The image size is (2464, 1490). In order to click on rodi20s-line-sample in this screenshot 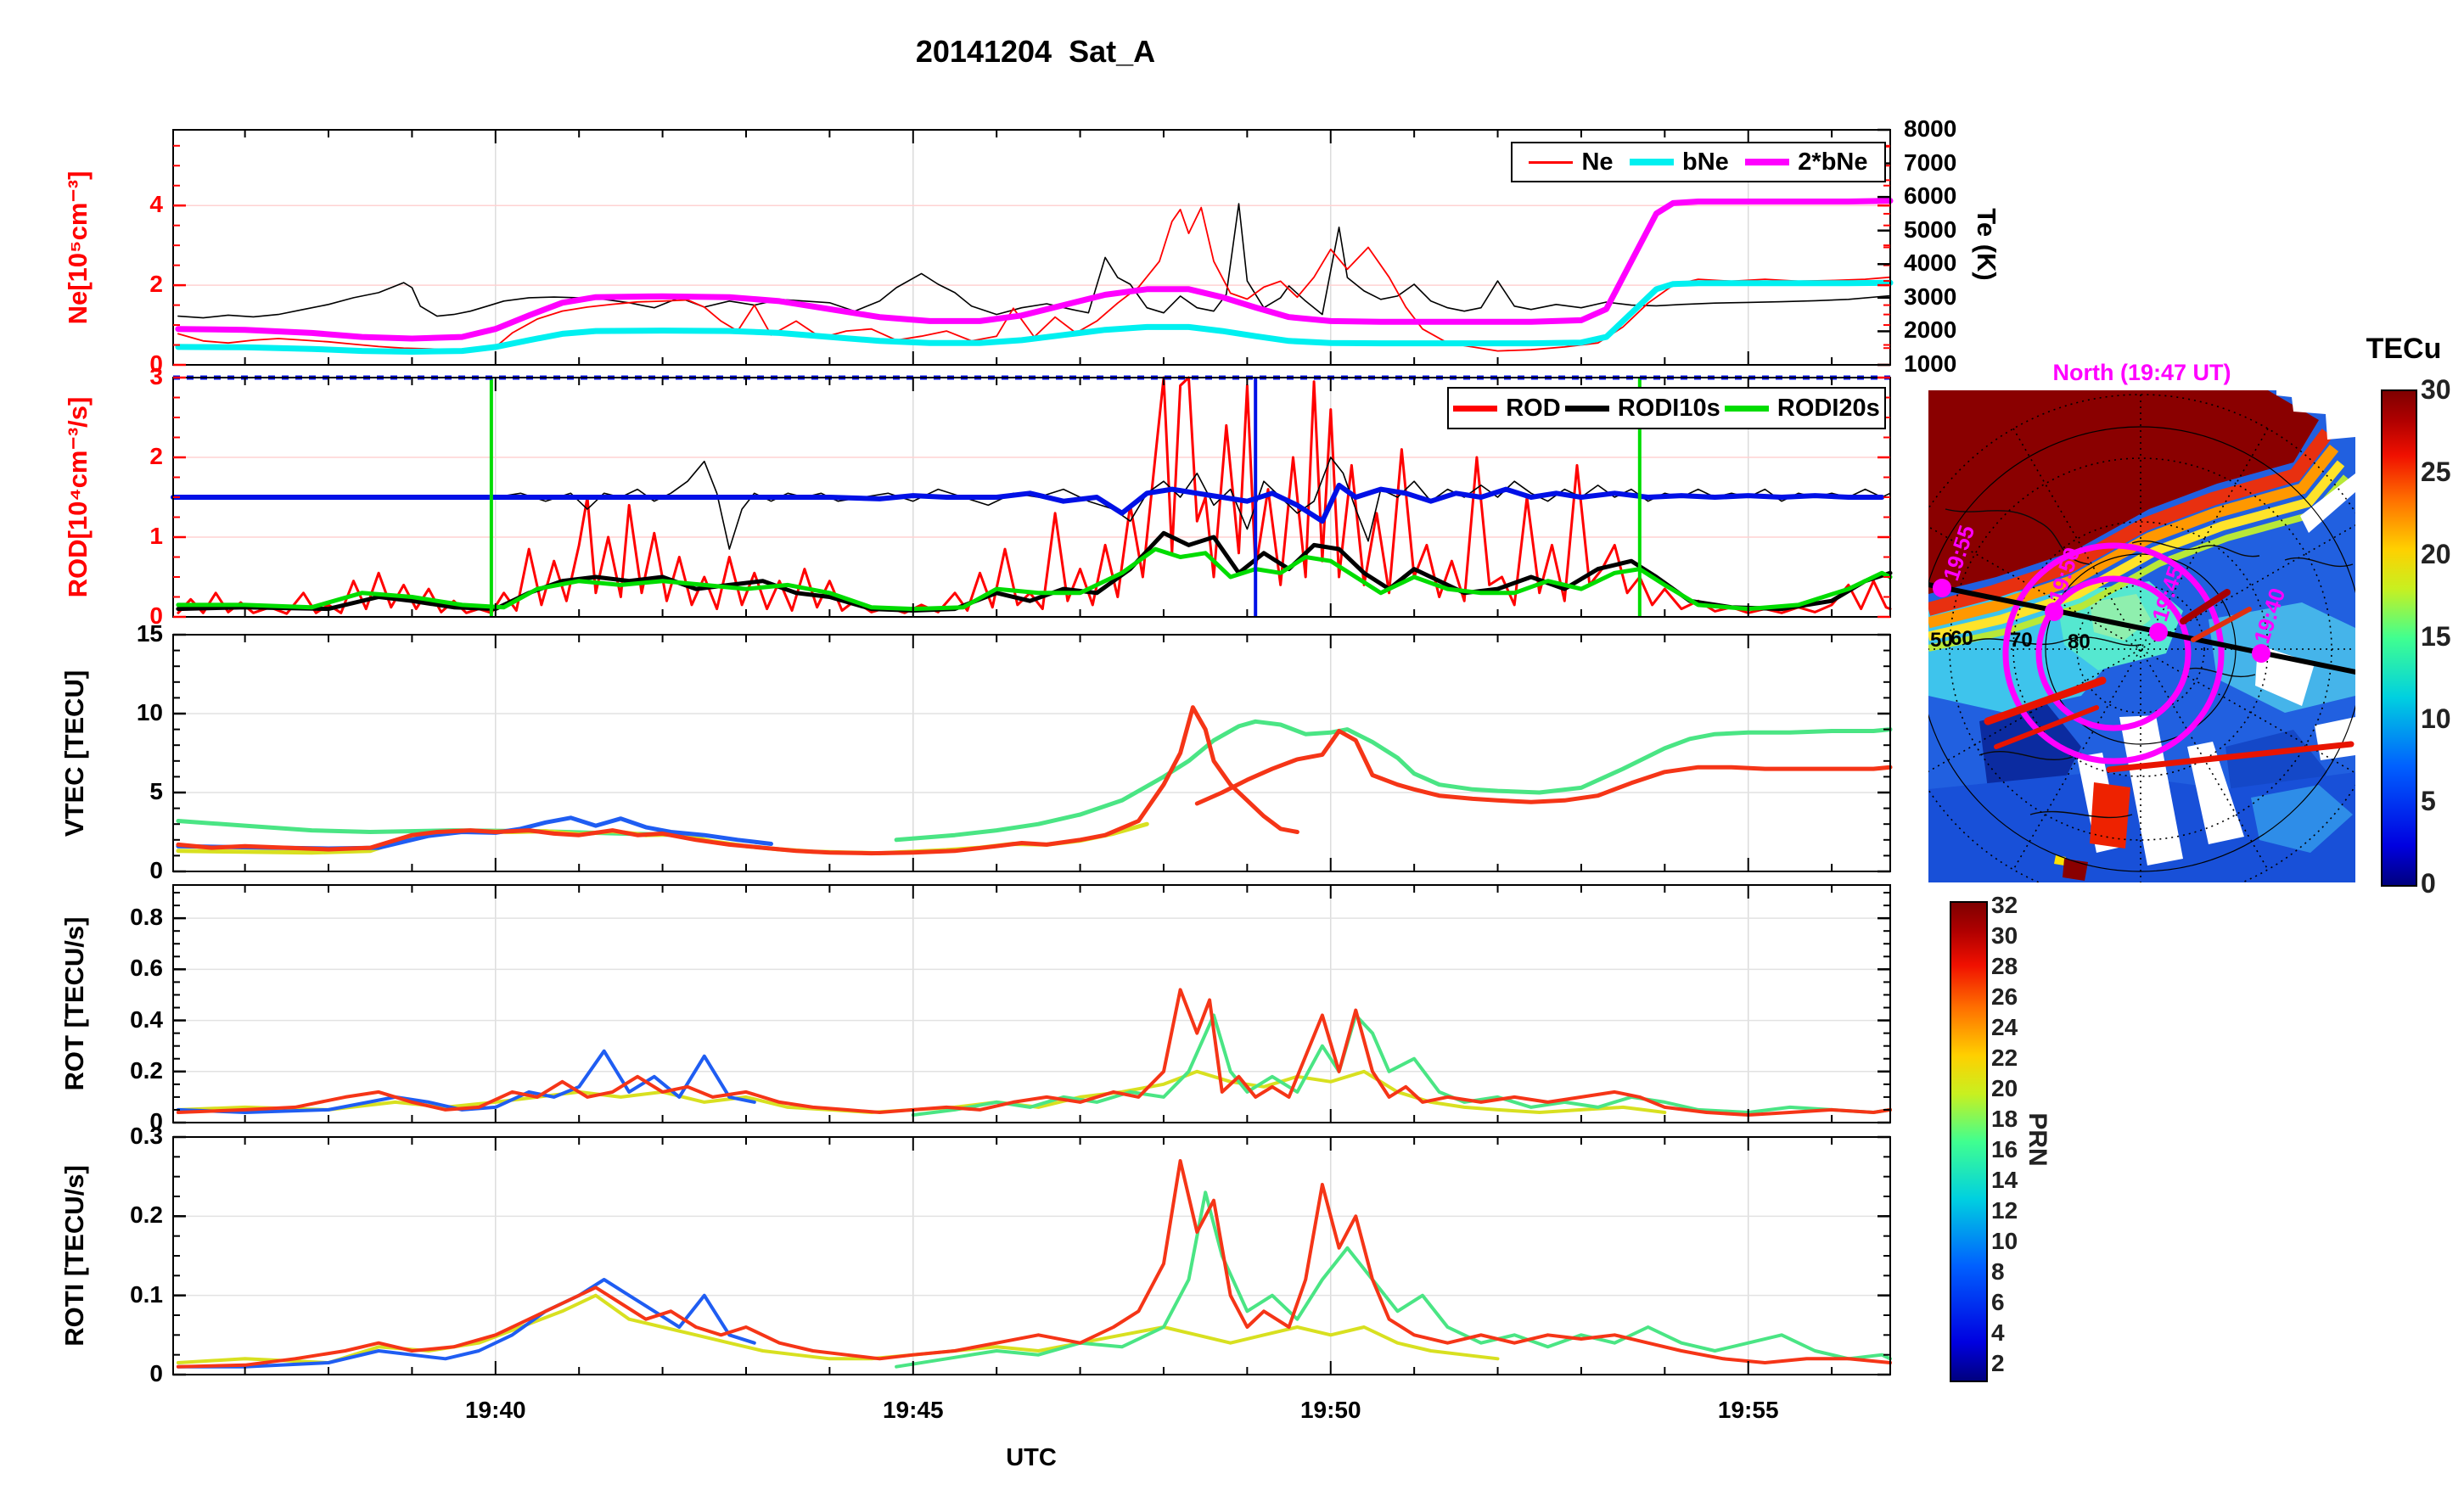, I will do `click(1747, 408)`.